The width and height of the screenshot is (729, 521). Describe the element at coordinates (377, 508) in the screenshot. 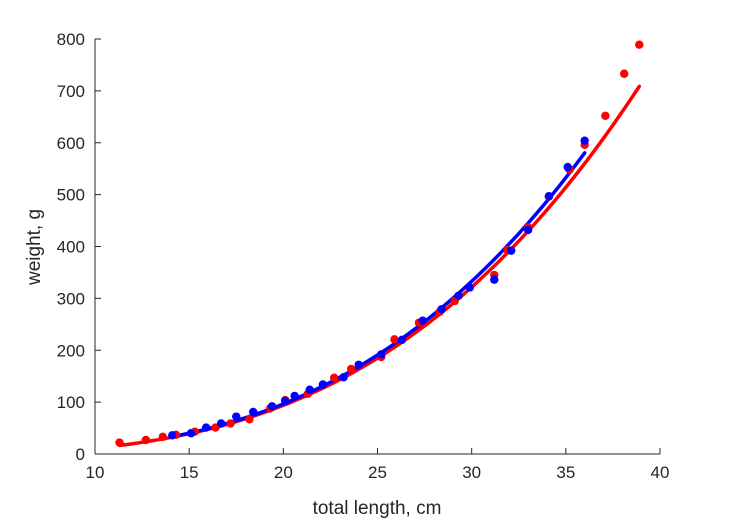

I see `x-axis-title: total length, cm` at that location.